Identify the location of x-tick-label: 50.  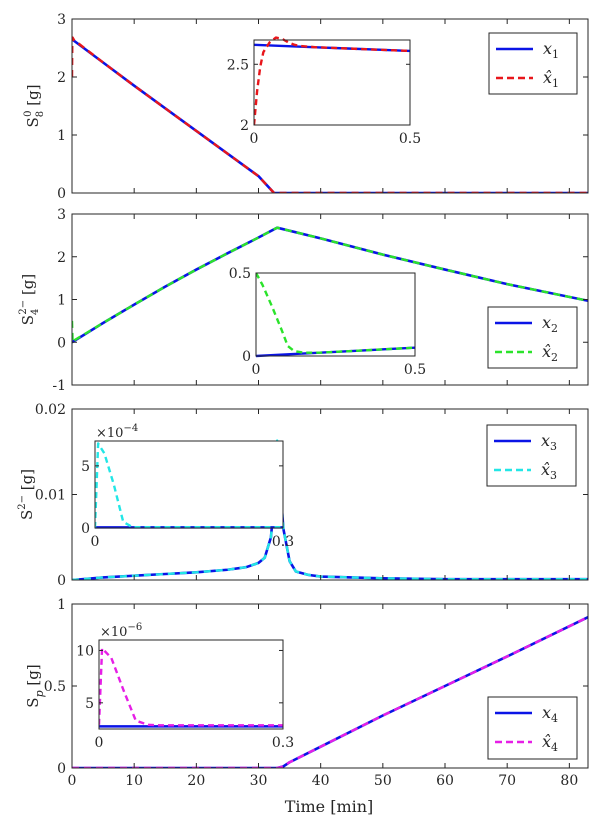
(383, 781).